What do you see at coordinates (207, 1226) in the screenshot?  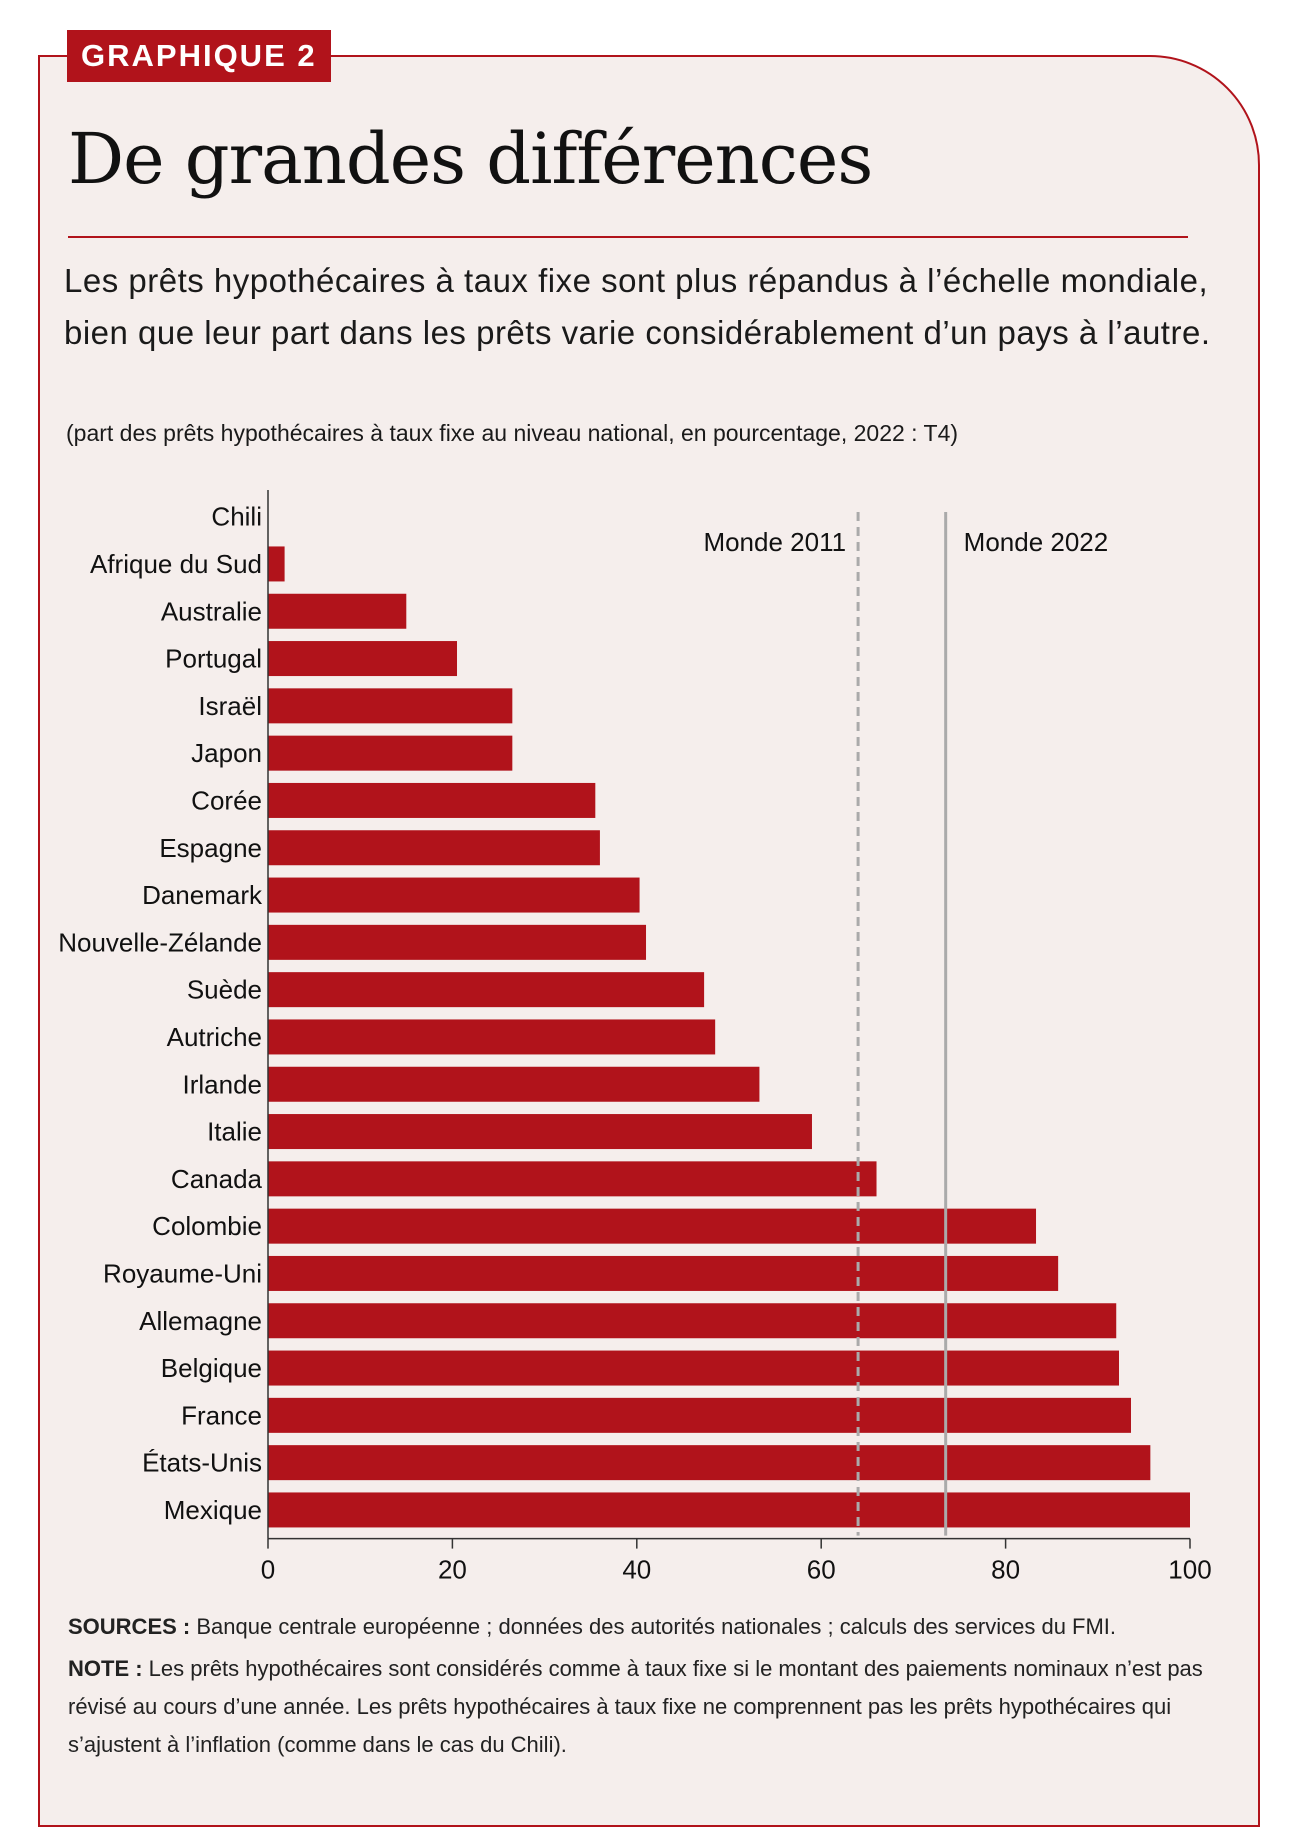 I see `category-label-colombie: Colombie` at bounding box center [207, 1226].